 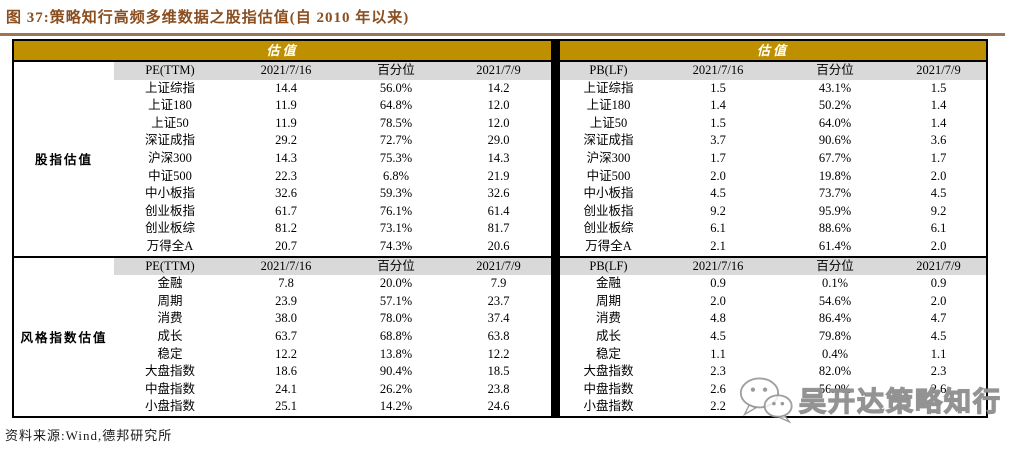 I want to click on table-row: 上证180 1.4 50.2% 1.4, so click(x=773, y=106).